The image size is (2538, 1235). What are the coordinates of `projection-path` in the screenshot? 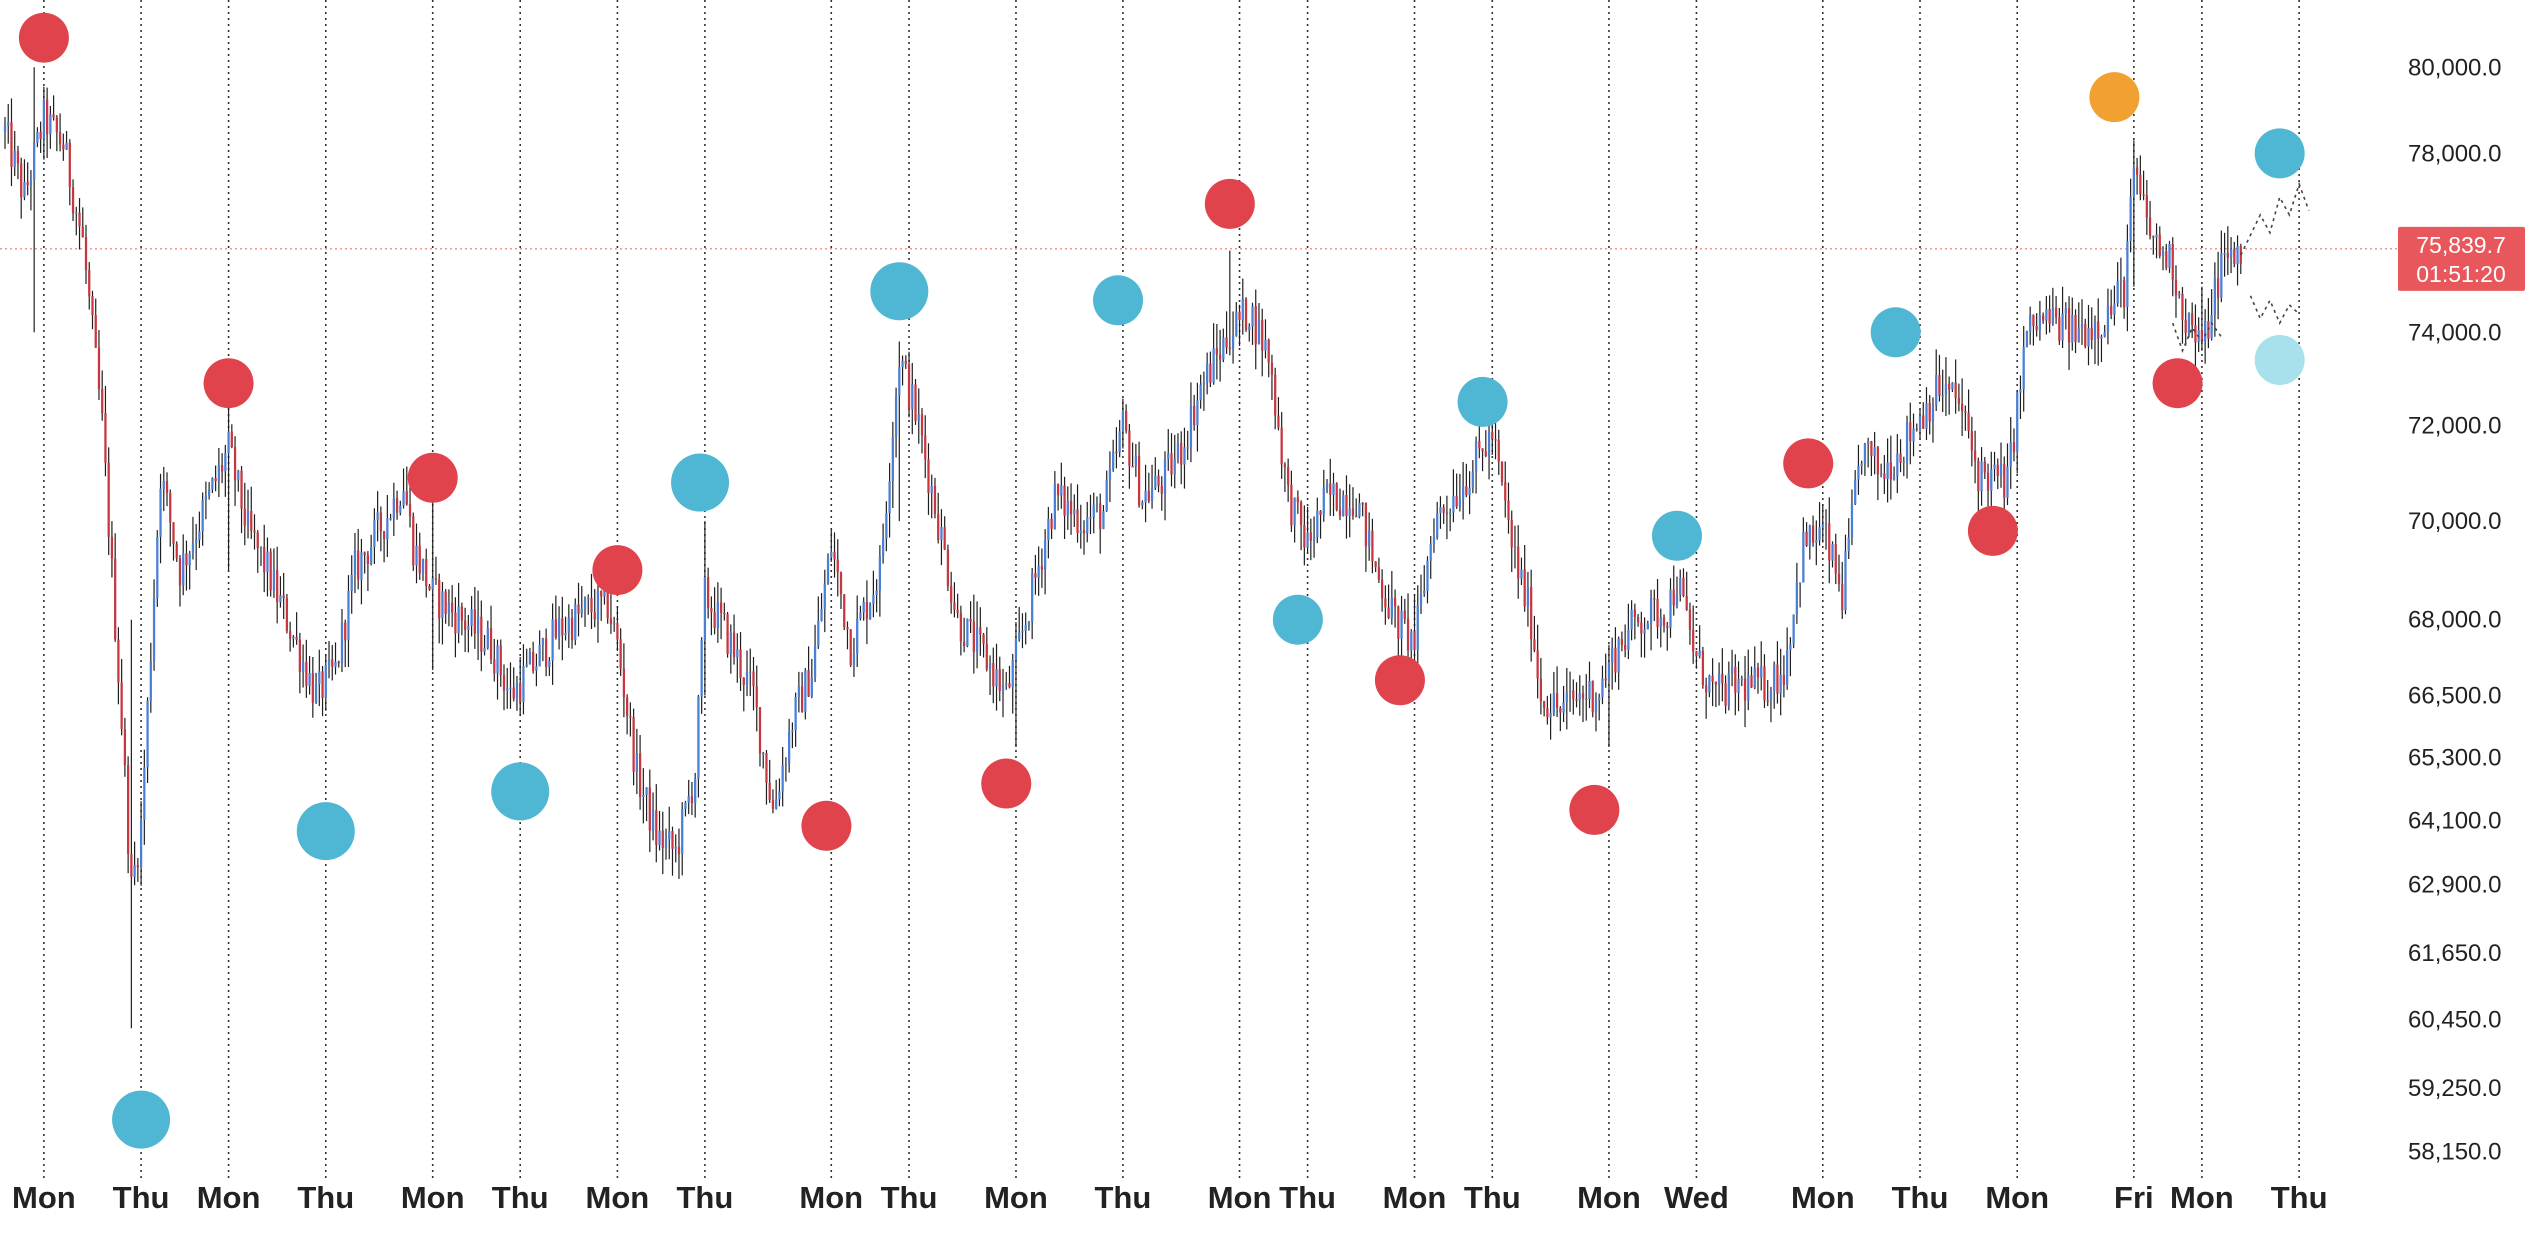 It's located at (2197, 337).